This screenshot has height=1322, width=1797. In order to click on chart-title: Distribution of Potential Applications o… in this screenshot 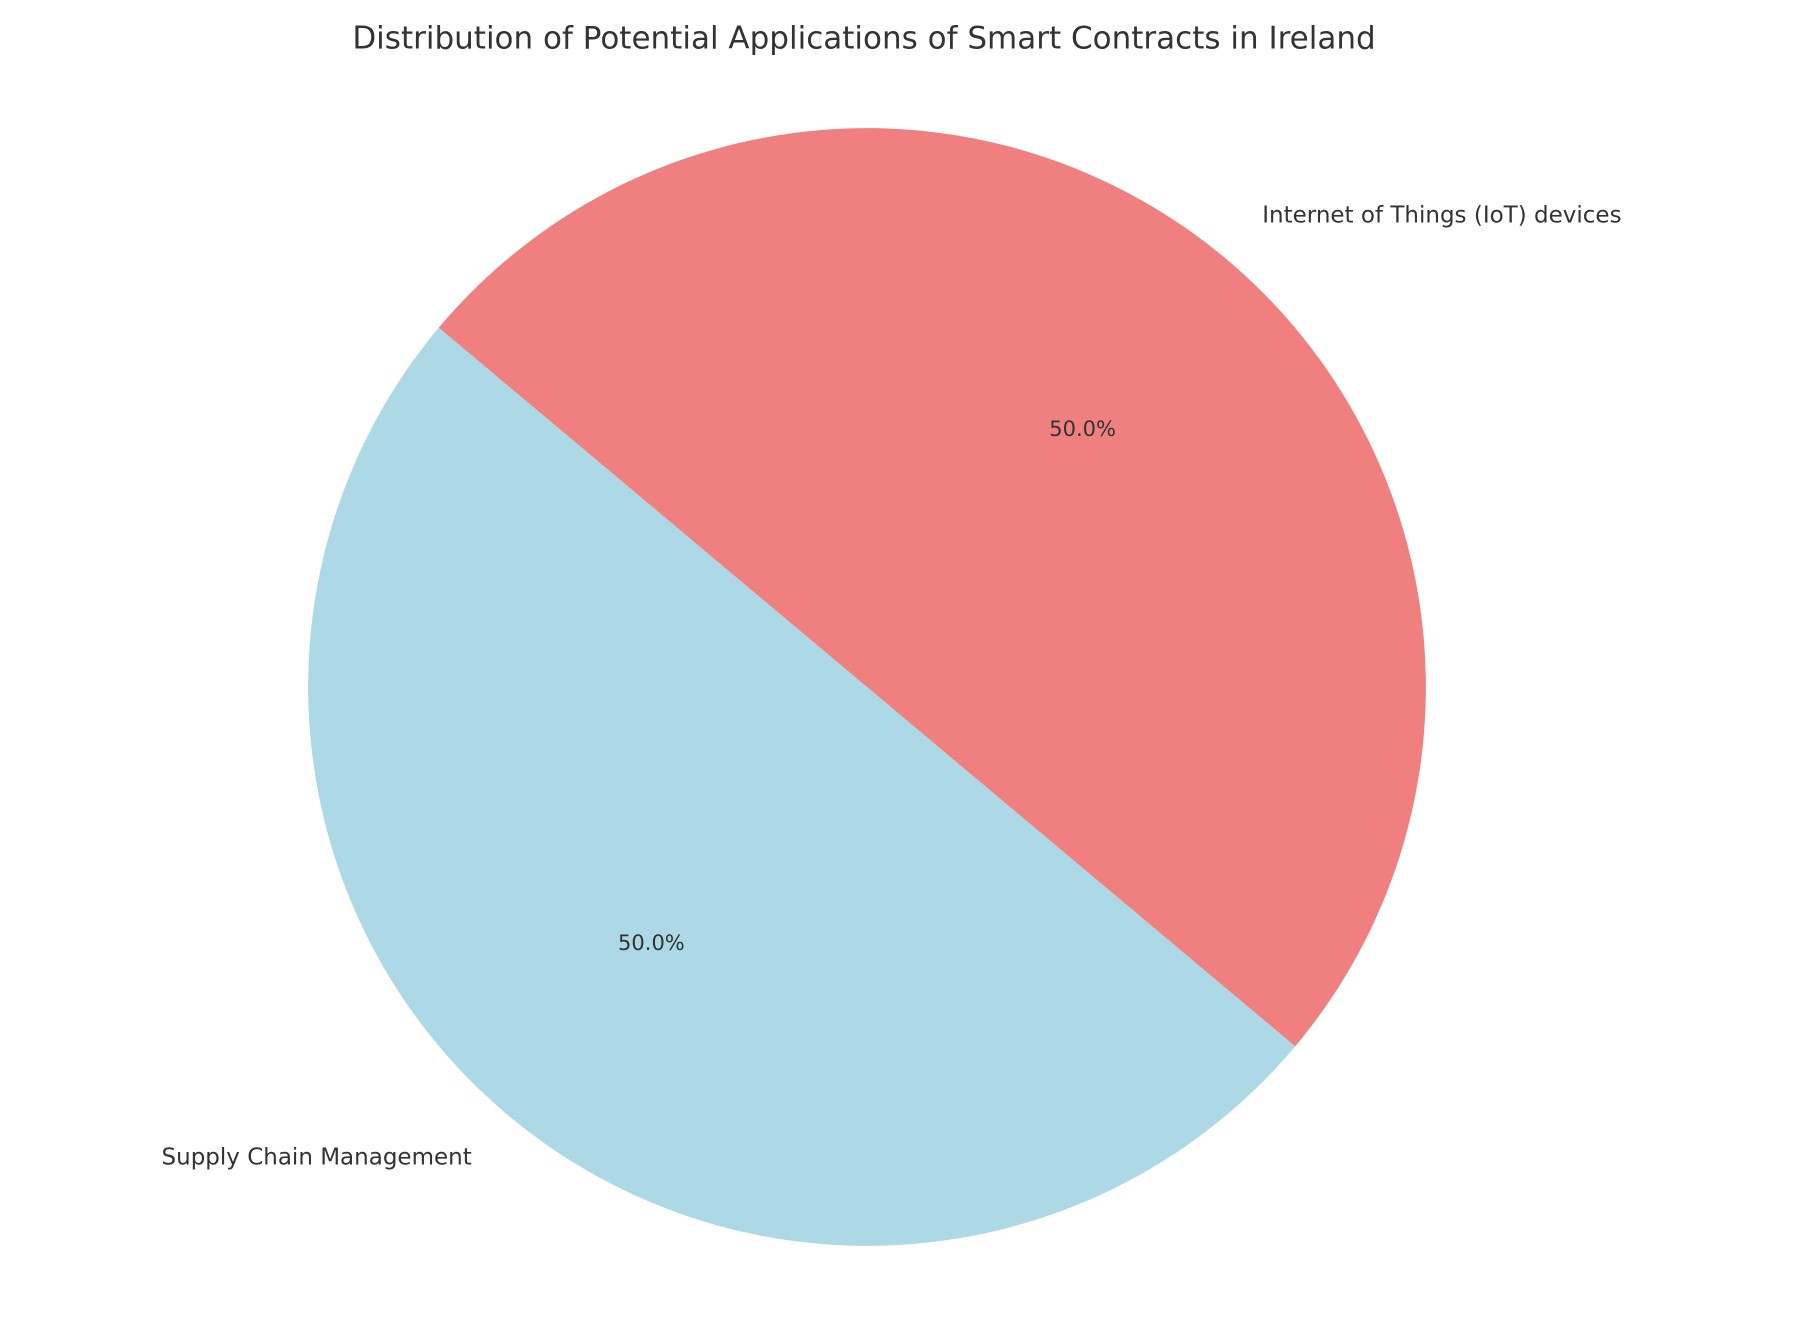, I will do `click(863, 39)`.